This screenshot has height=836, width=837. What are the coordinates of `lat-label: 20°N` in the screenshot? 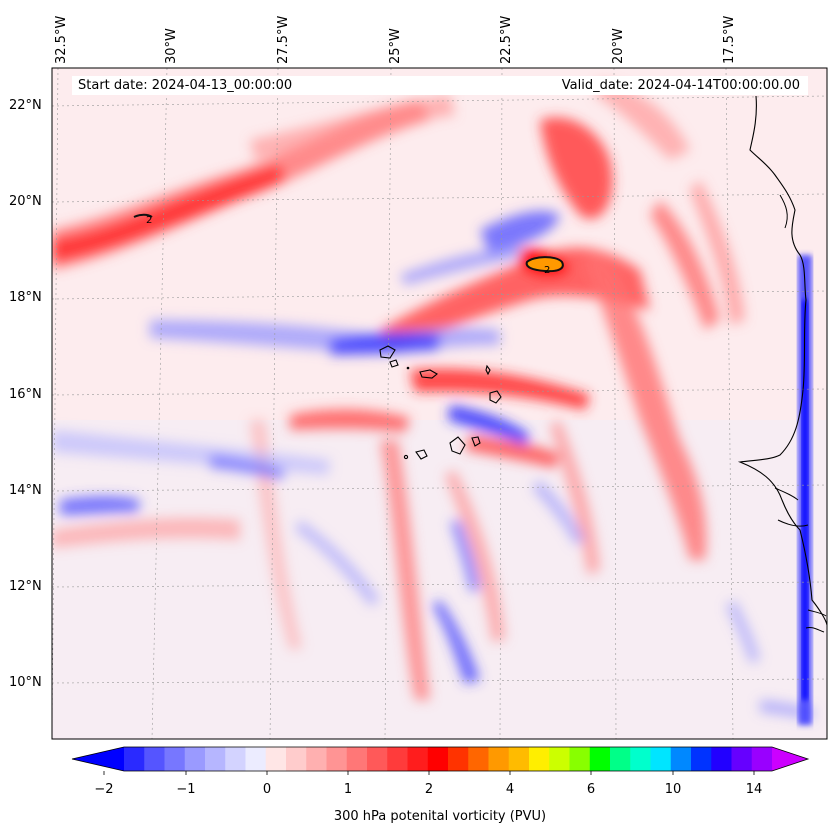 It's located at (25, 201).